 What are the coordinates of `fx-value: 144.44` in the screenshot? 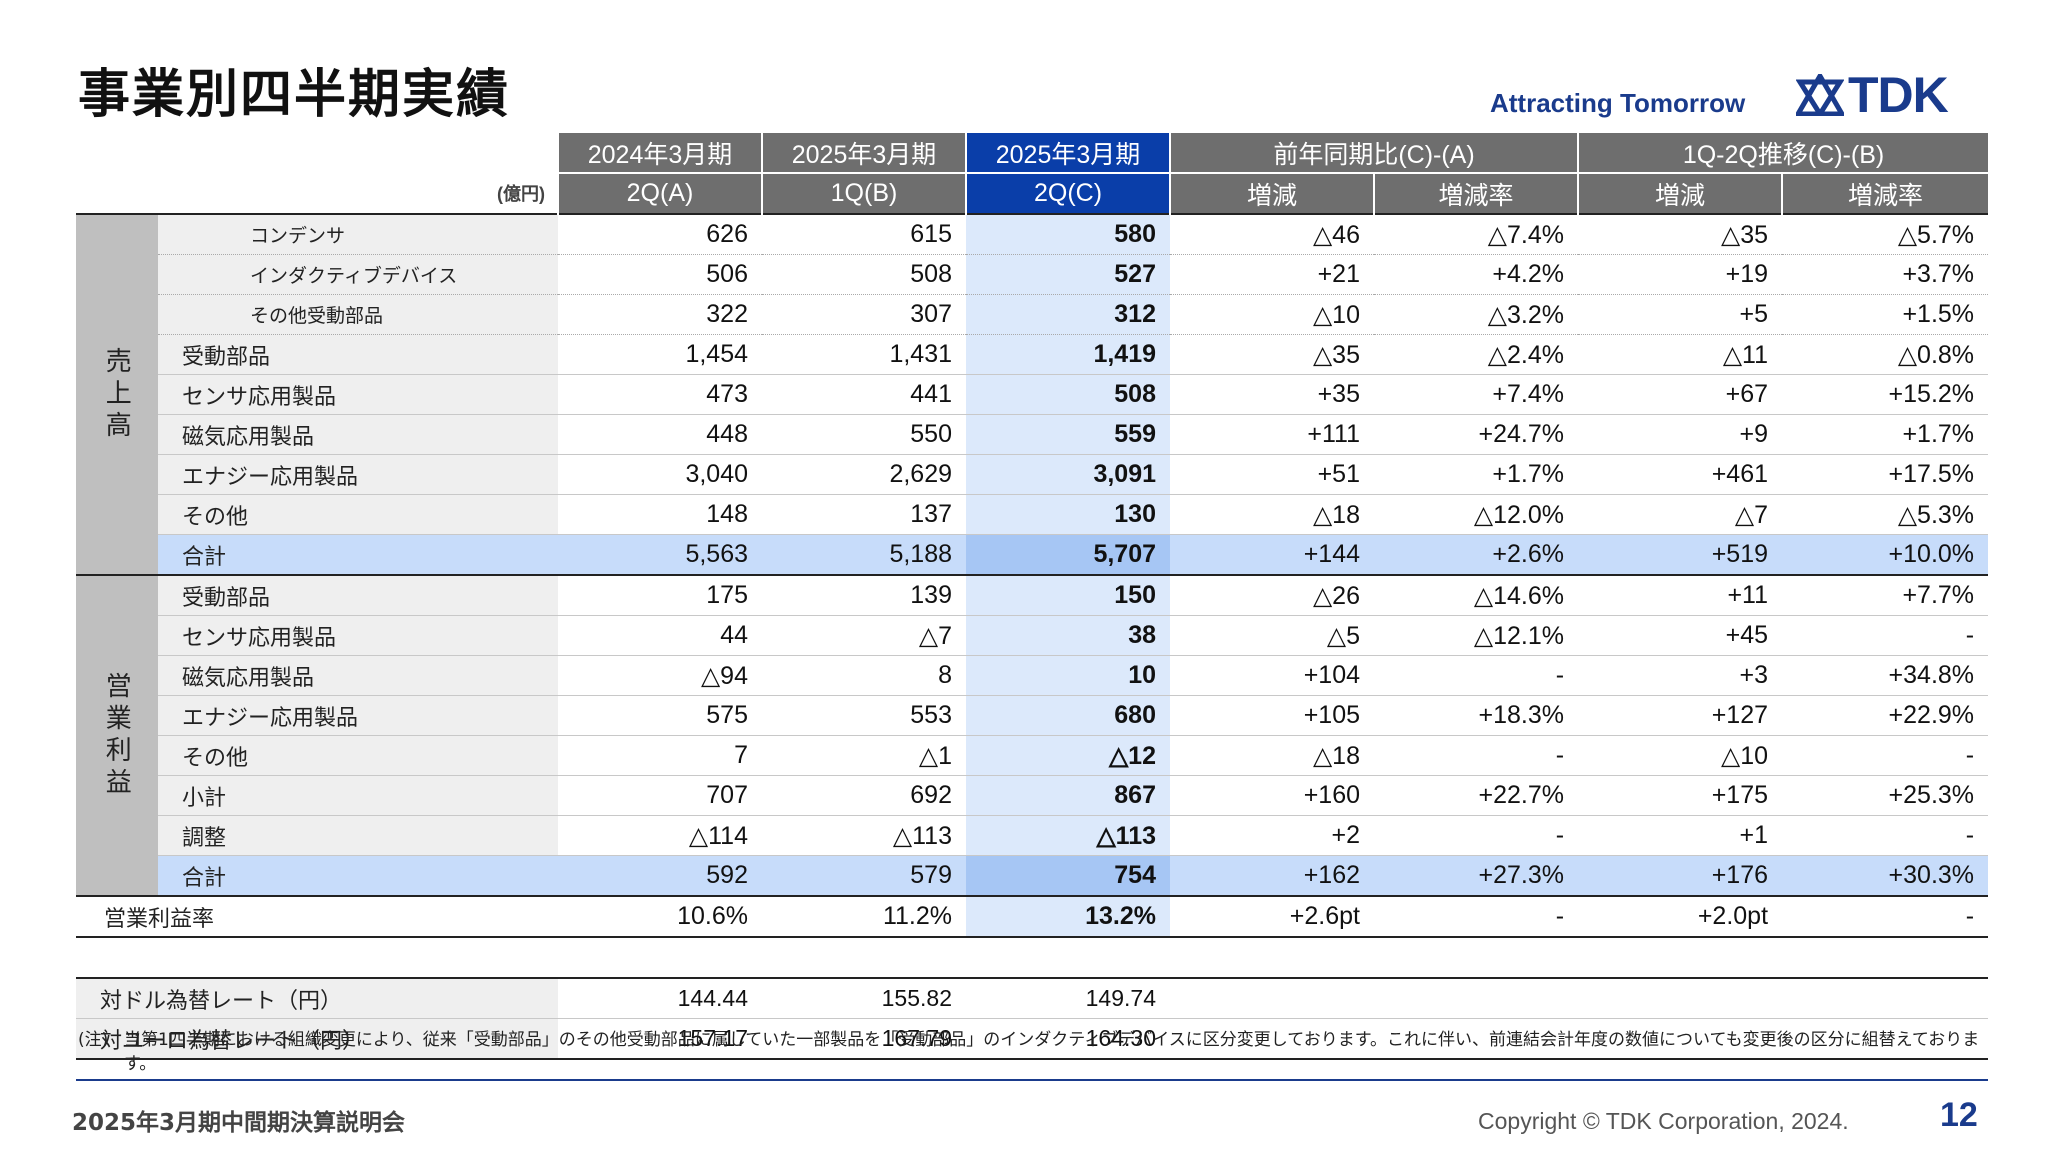 It's located at (660, 998).